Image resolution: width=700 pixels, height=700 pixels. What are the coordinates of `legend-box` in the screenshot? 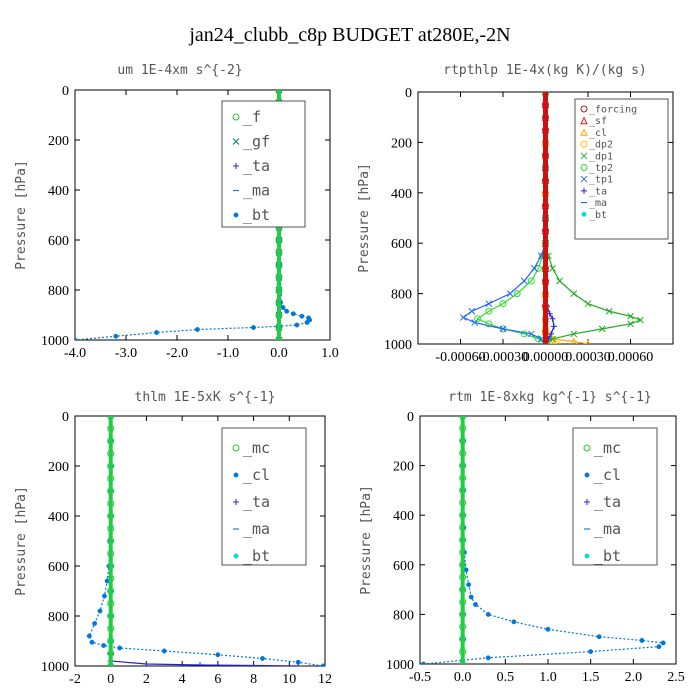 It's located at (621, 169).